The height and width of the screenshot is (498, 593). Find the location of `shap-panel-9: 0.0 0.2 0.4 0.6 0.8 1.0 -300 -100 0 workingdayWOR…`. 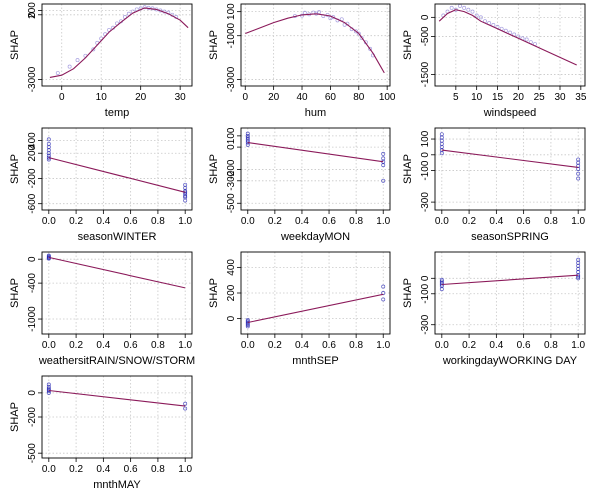

shap-panel-9: 0.0 0.2 0.4 0.6 0.8 1.0 -300 -100 0 workingdayWOR… is located at coordinates (494, 309).